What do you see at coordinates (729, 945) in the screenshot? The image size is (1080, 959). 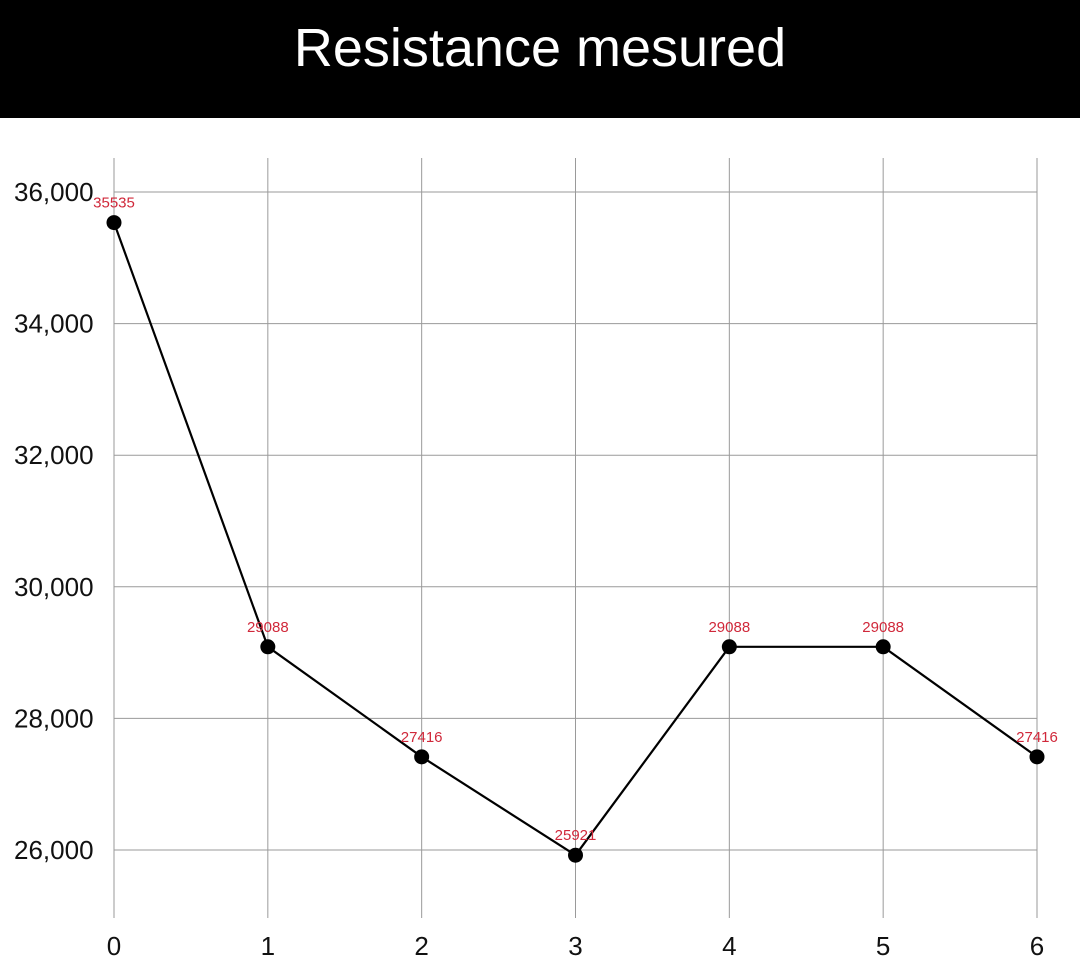 I see `x-tick-label: 4` at bounding box center [729, 945].